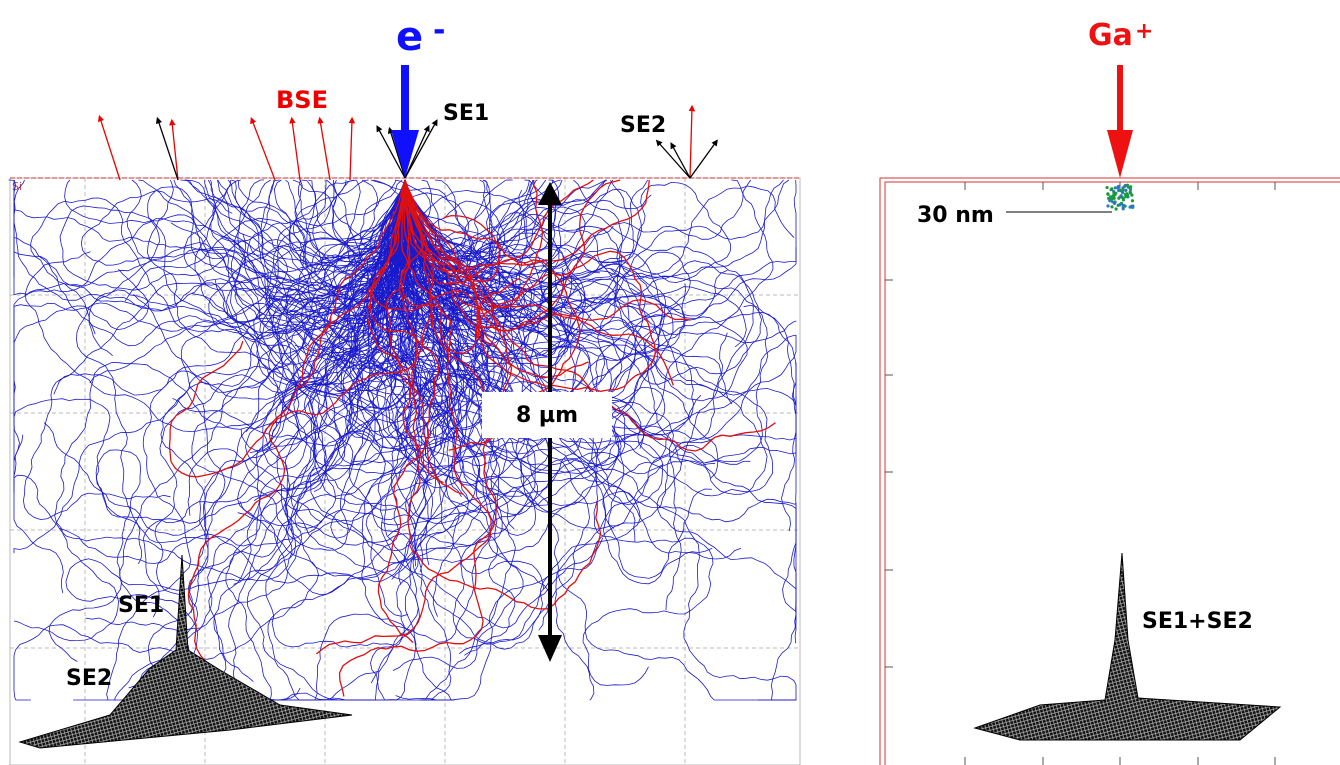  Describe the element at coordinates (1110, 35) in the screenshot. I see `beam-label: Ga` at that location.